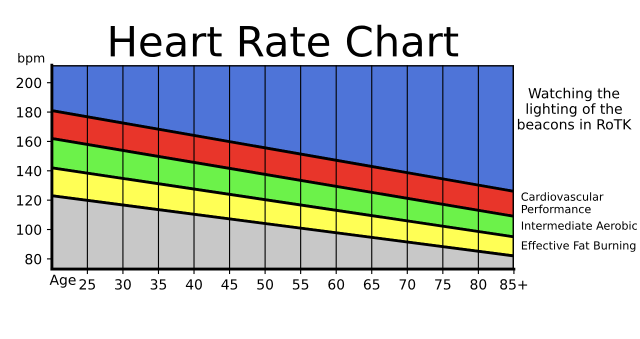 This screenshot has width=640, height=339. Describe the element at coordinates (63, 281) in the screenshot. I see `x-axis-title: Age` at that location.